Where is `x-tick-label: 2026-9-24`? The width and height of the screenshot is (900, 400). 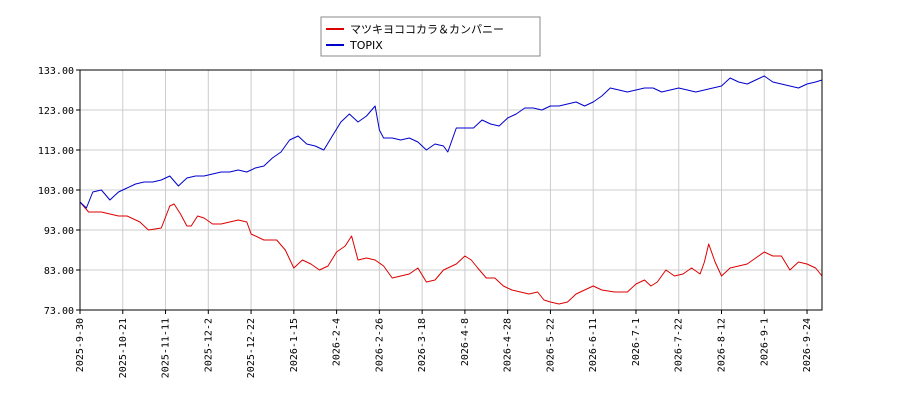
x-tick-label: 2026-9-24 is located at coordinates (807, 345).